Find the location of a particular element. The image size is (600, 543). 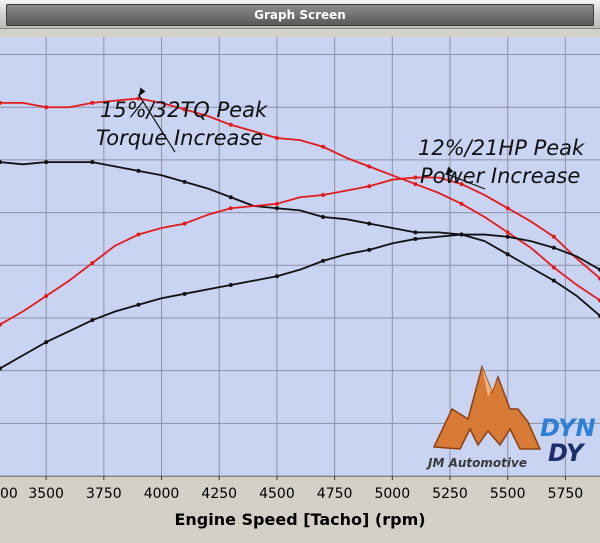

x-tick-label-edge: 00 is located at coordinates (9, 494).